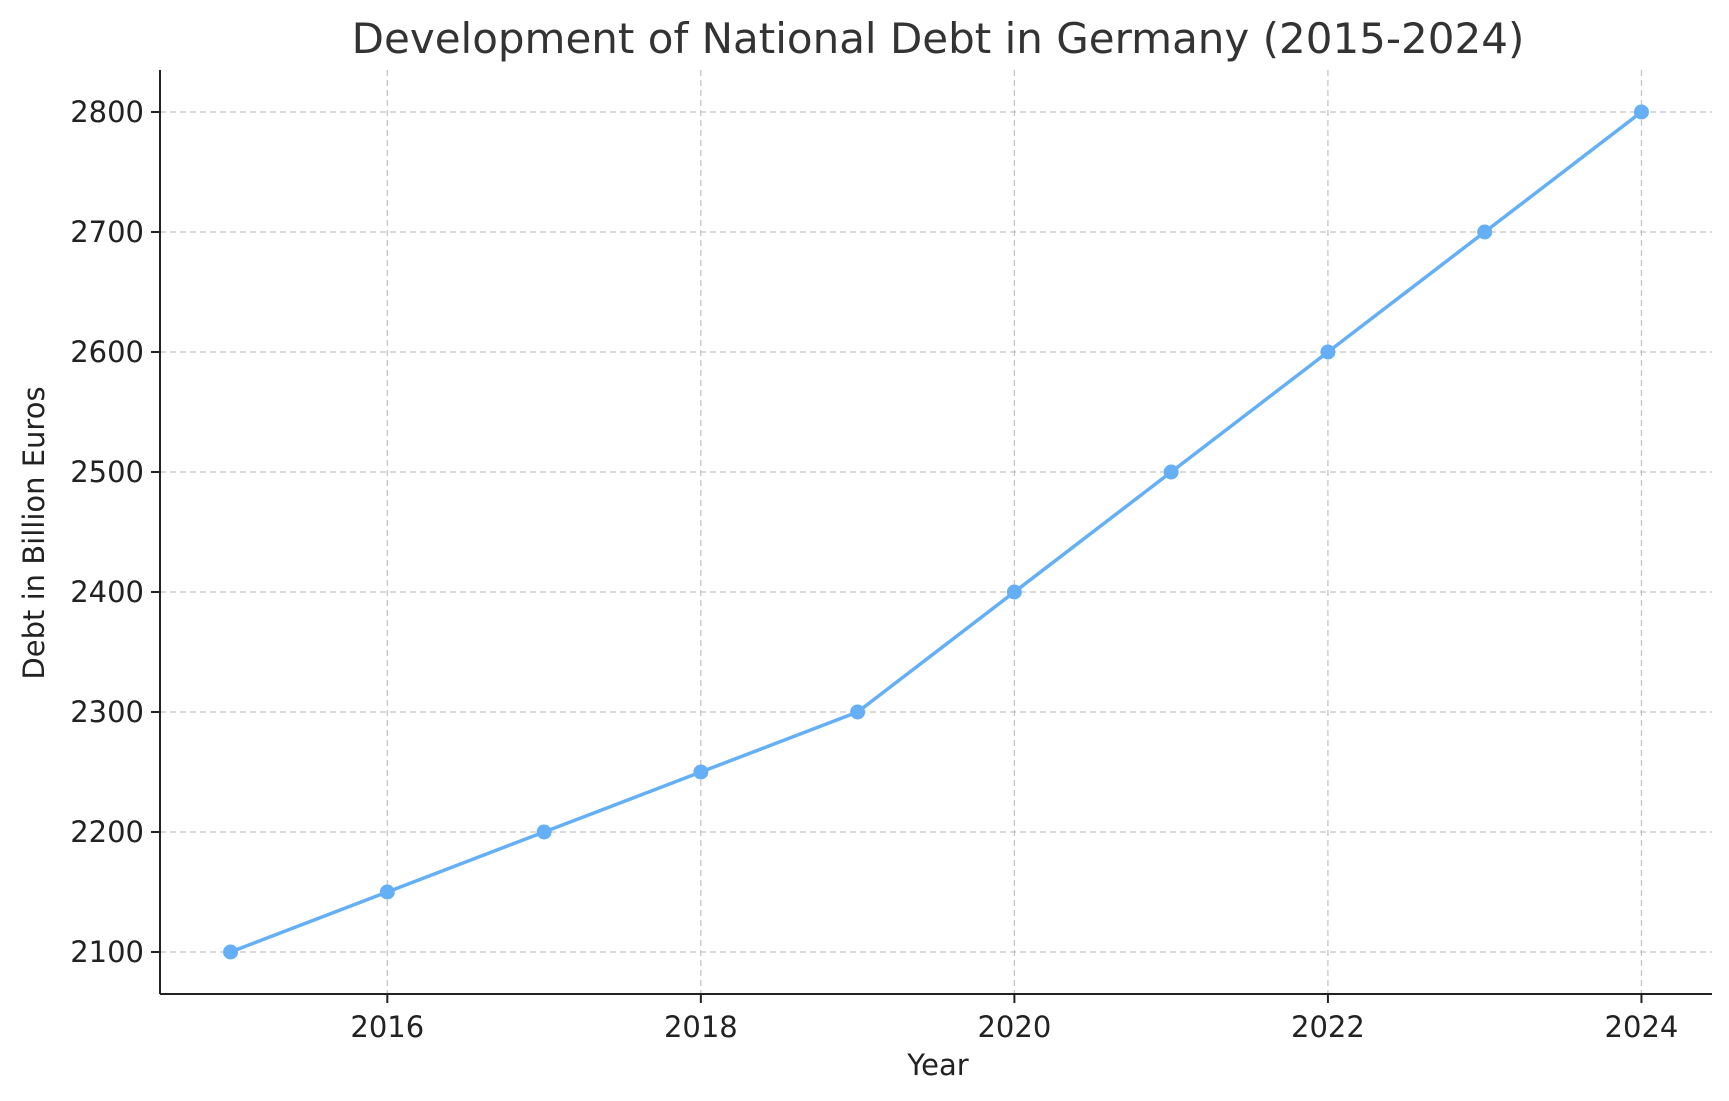 The width and height of the screenshot is (1729, 1101). I want to click on x-axis-label: Year, so click(937, 1065).